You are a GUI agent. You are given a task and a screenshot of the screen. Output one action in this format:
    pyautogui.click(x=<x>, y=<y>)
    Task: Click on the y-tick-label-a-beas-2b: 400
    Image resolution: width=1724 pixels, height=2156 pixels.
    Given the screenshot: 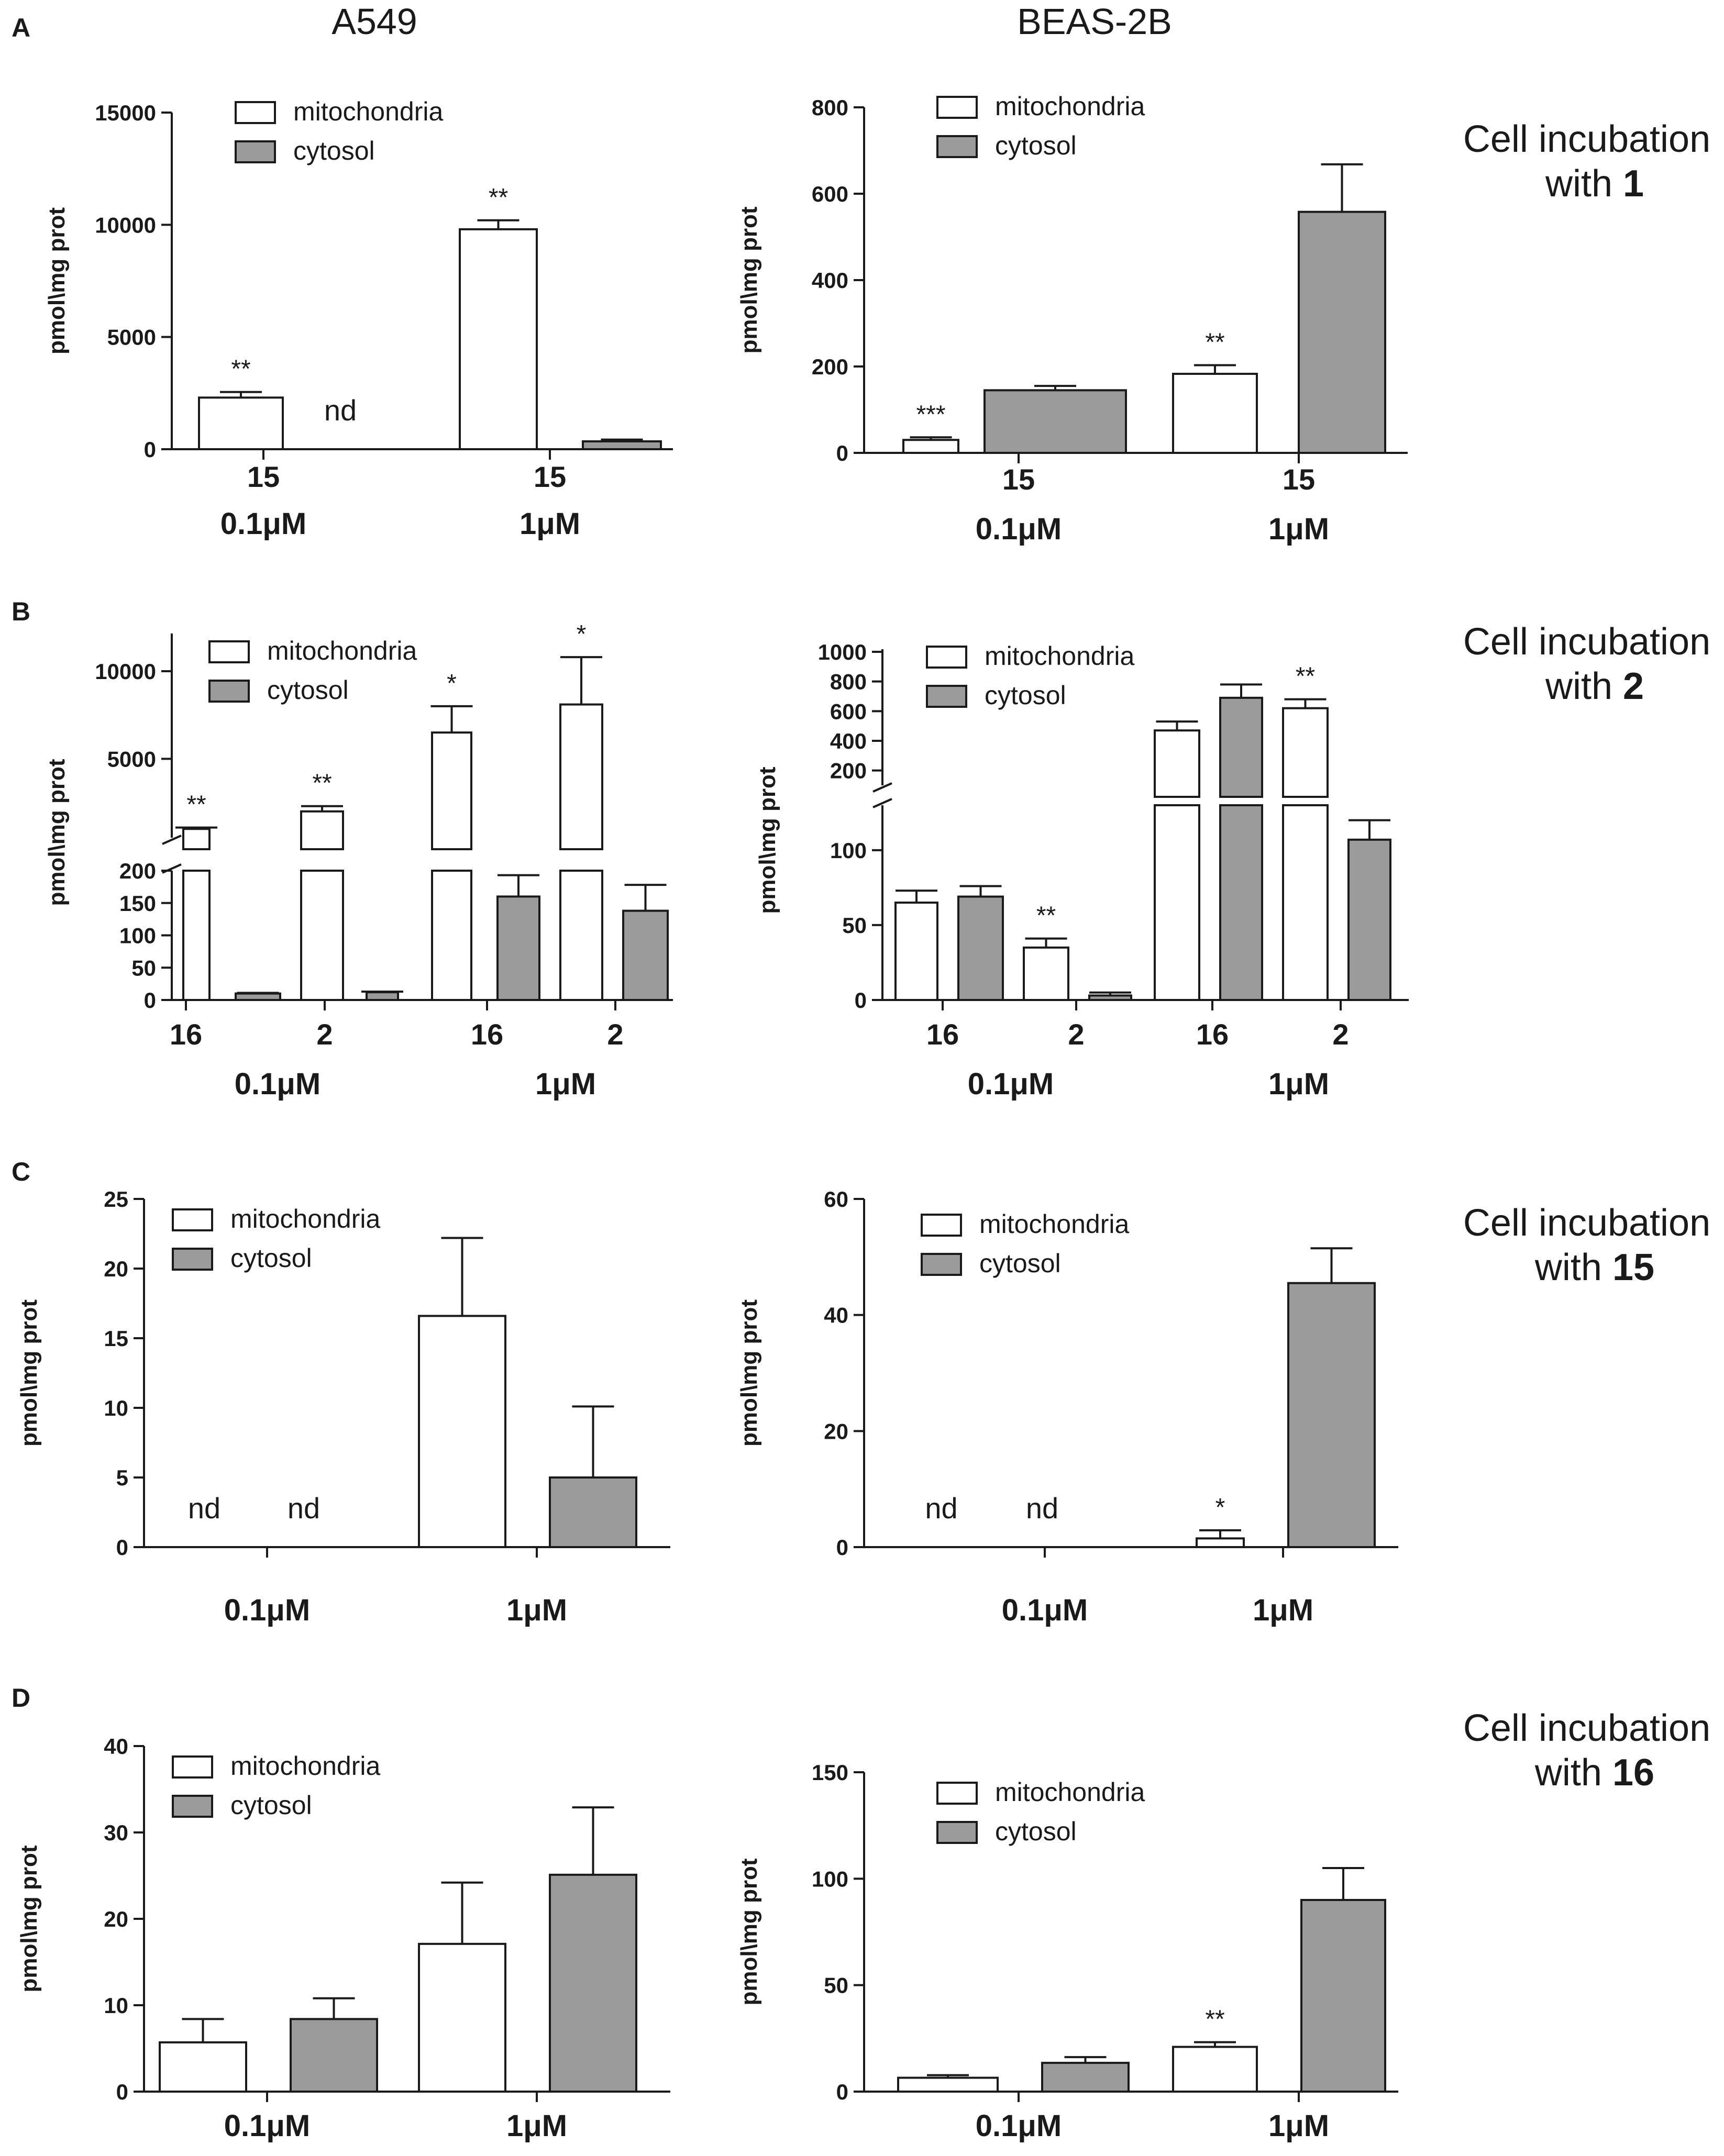 What is the action you would take?
    pyautogui.click(x=830, y=280)
    